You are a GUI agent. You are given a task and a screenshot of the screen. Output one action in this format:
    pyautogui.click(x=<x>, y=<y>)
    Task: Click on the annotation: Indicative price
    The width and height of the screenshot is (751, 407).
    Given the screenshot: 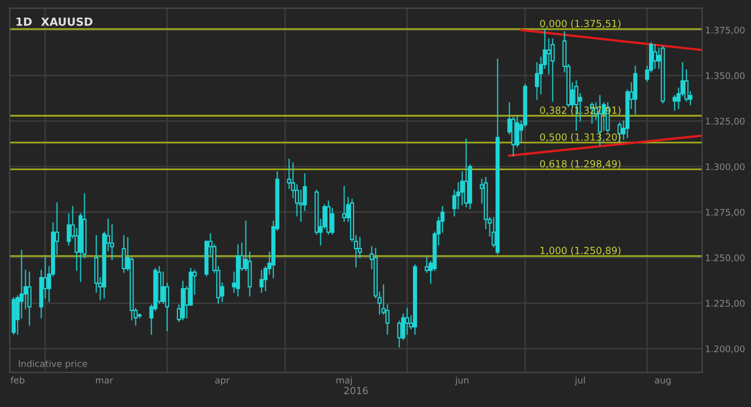 What is the action you would take?
    pyautogui.click(x=52, y=364)
    